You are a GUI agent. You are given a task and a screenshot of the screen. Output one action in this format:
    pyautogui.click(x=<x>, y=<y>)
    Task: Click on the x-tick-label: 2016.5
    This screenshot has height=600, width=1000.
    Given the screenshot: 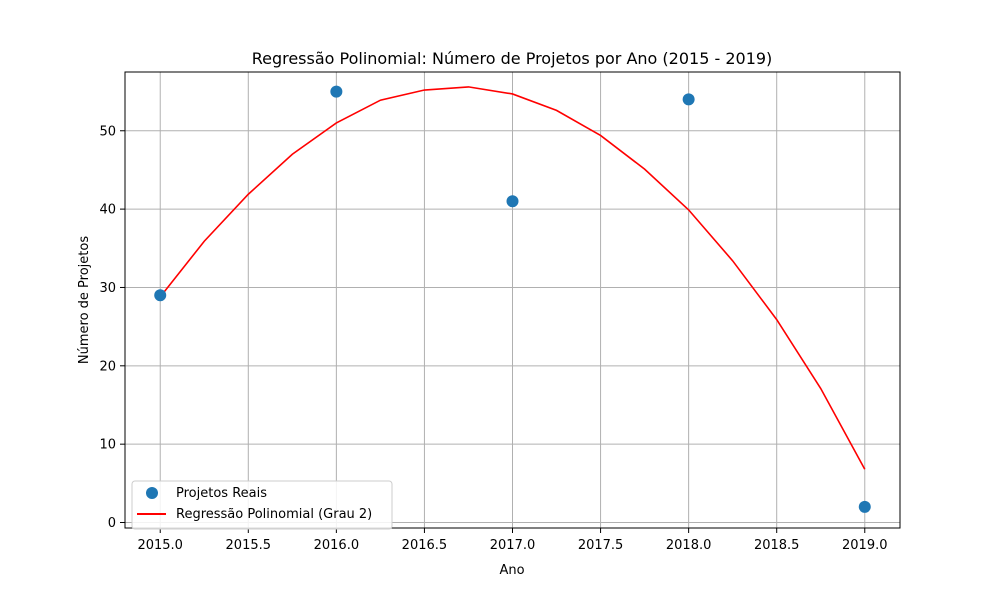 What is the action you would take?
    pyautogui.click(x=425, y=545)
    